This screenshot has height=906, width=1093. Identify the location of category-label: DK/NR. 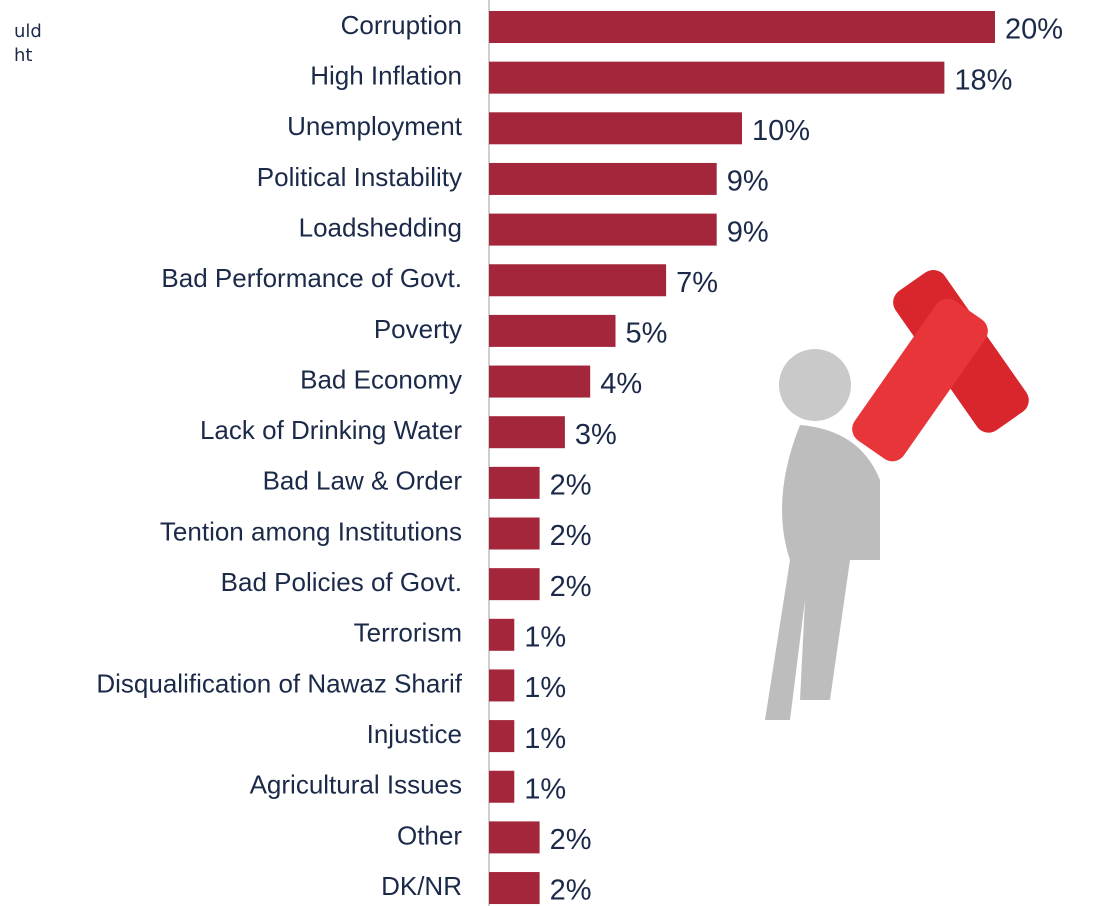
(421, 886).